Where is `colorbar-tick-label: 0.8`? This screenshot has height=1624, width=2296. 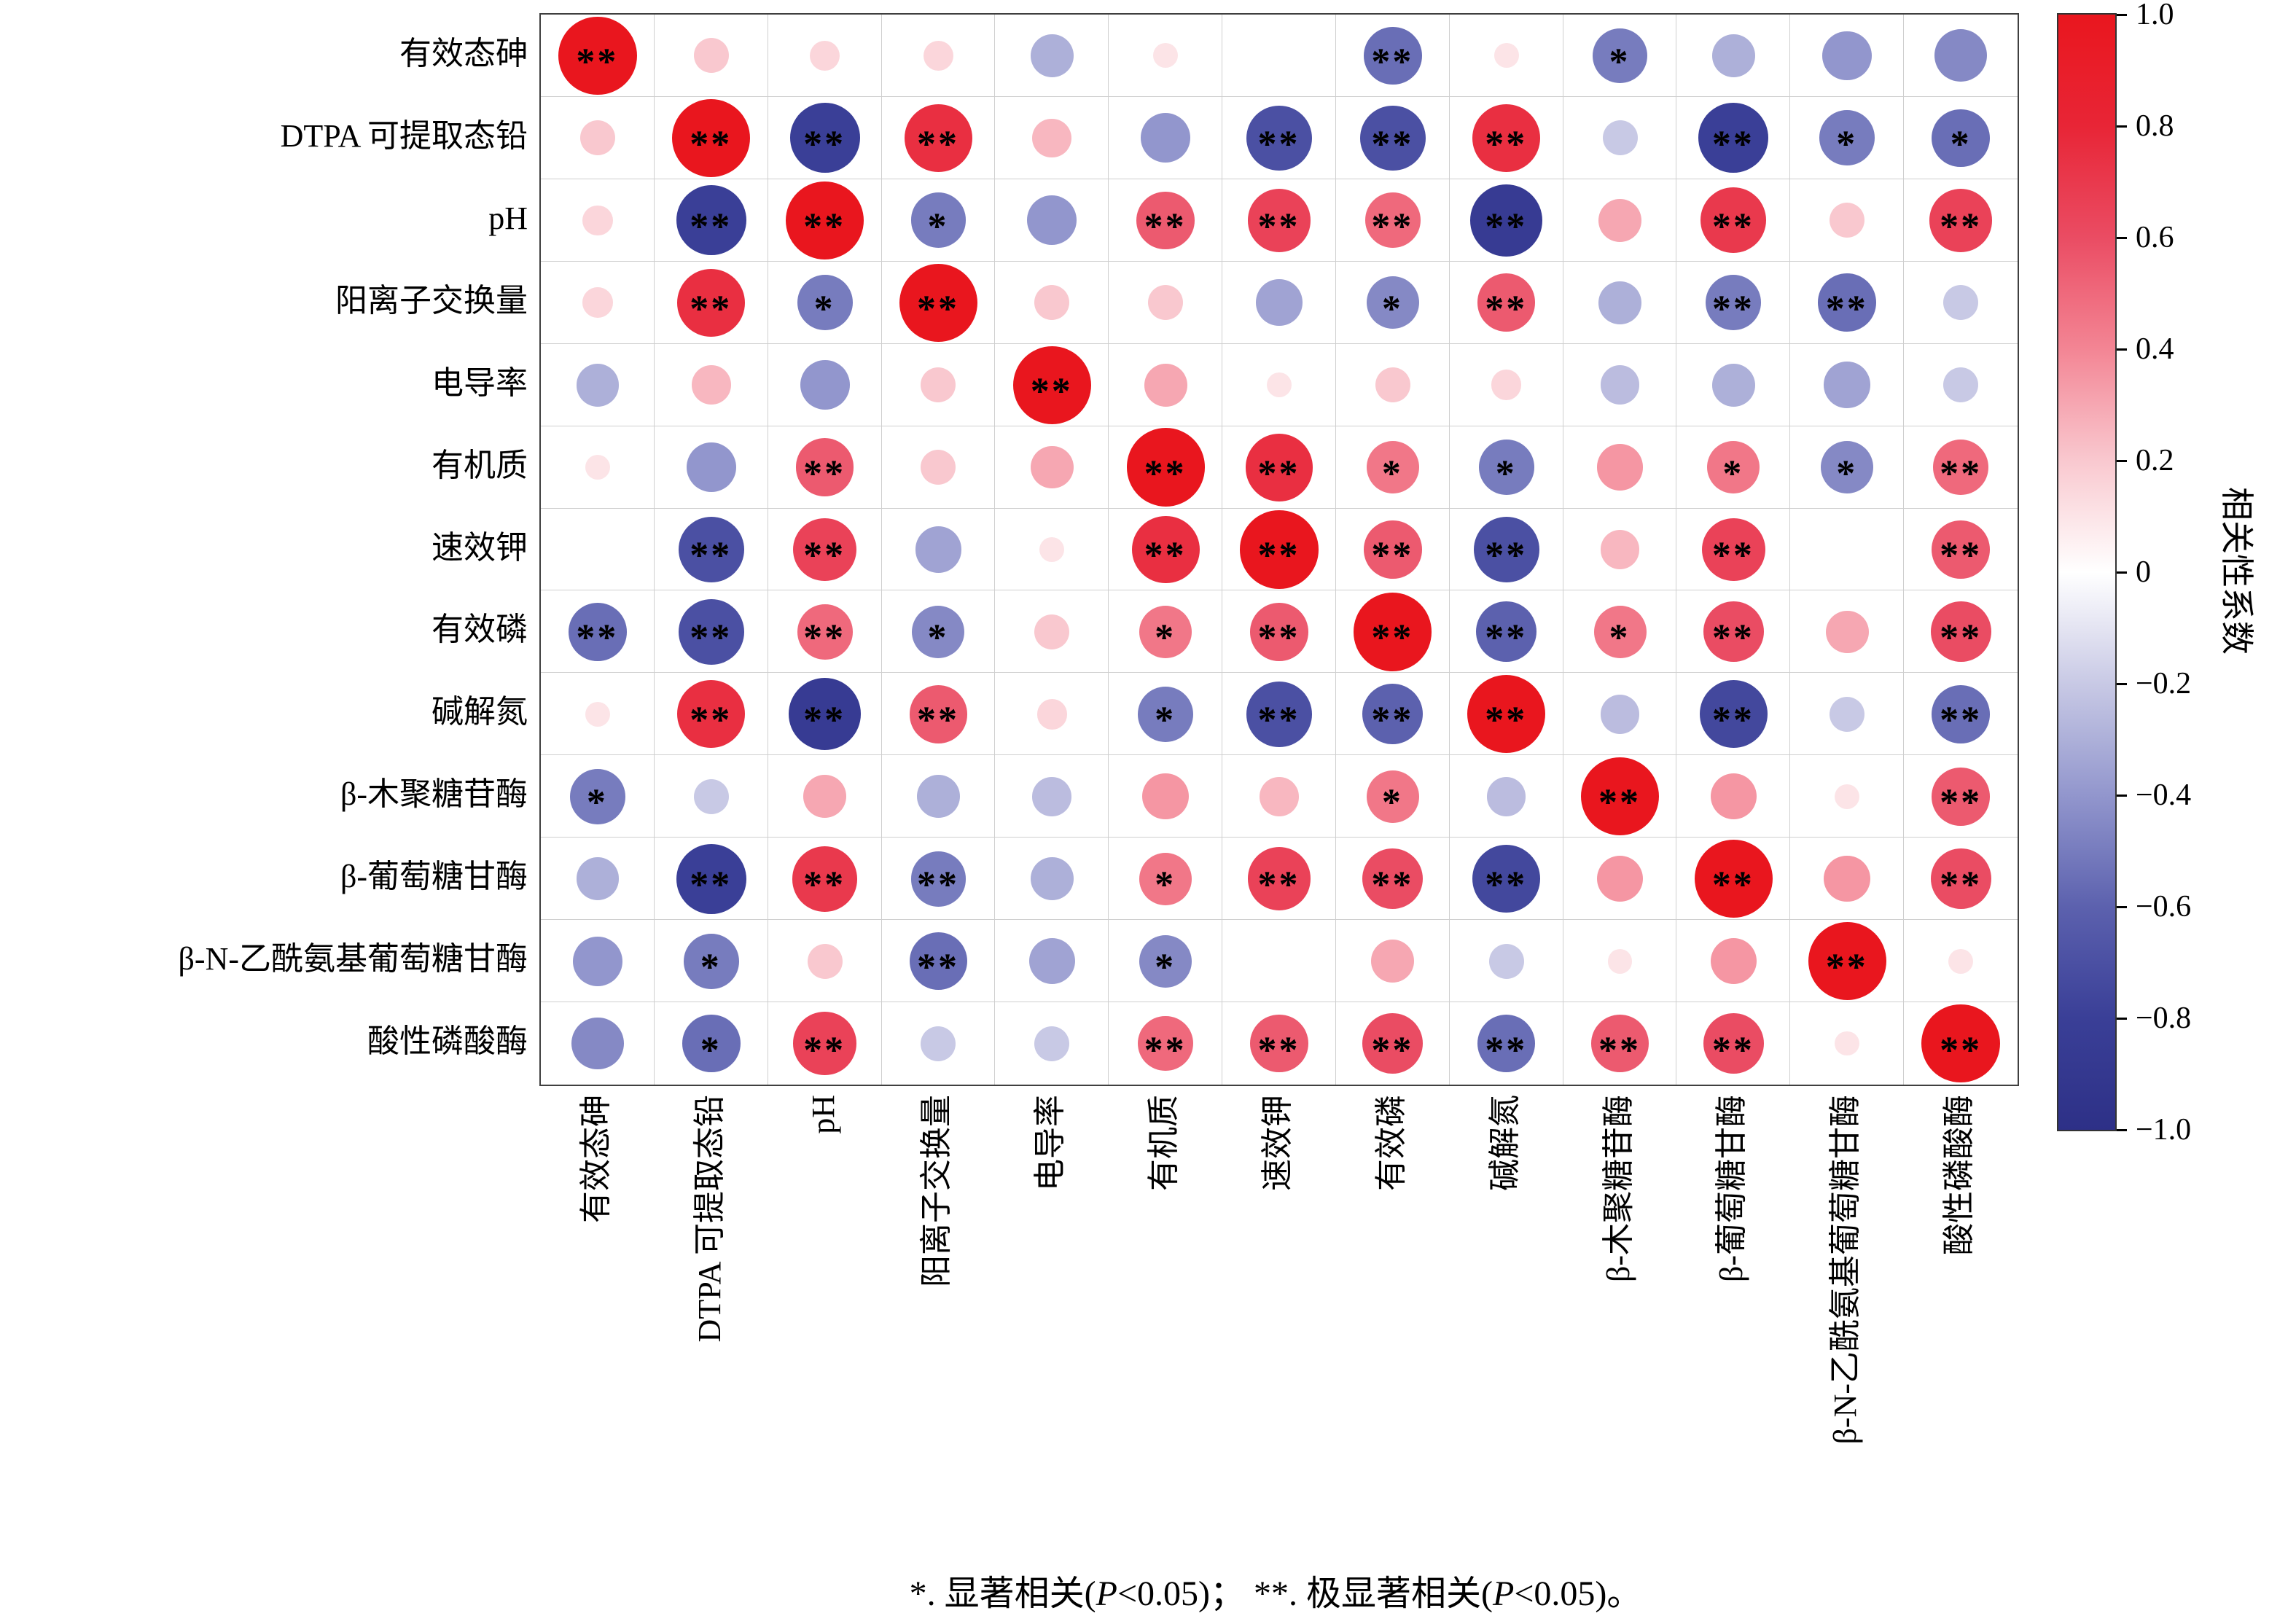 colorbar-tick-label: 0.8 is located at coordinates (2155, 126).